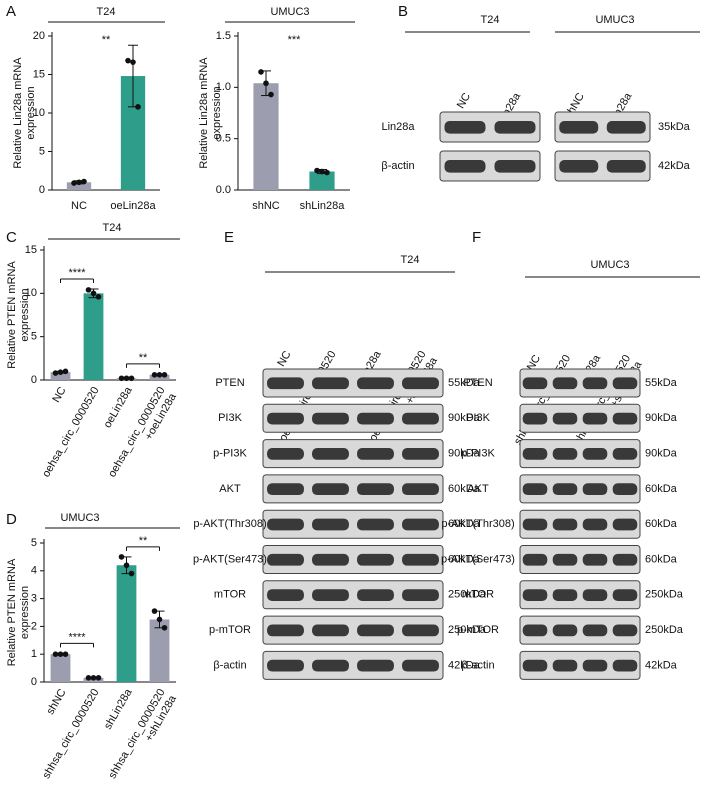 This screenshot has width=708, height=794. I want to click on x-tick-label: shLin28a, so click(323, 206).